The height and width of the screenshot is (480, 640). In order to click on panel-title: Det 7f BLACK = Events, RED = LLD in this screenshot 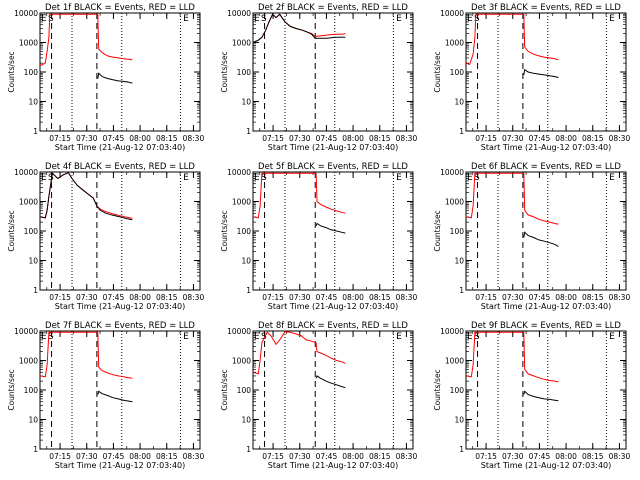, I will do `click(120, 326)`.